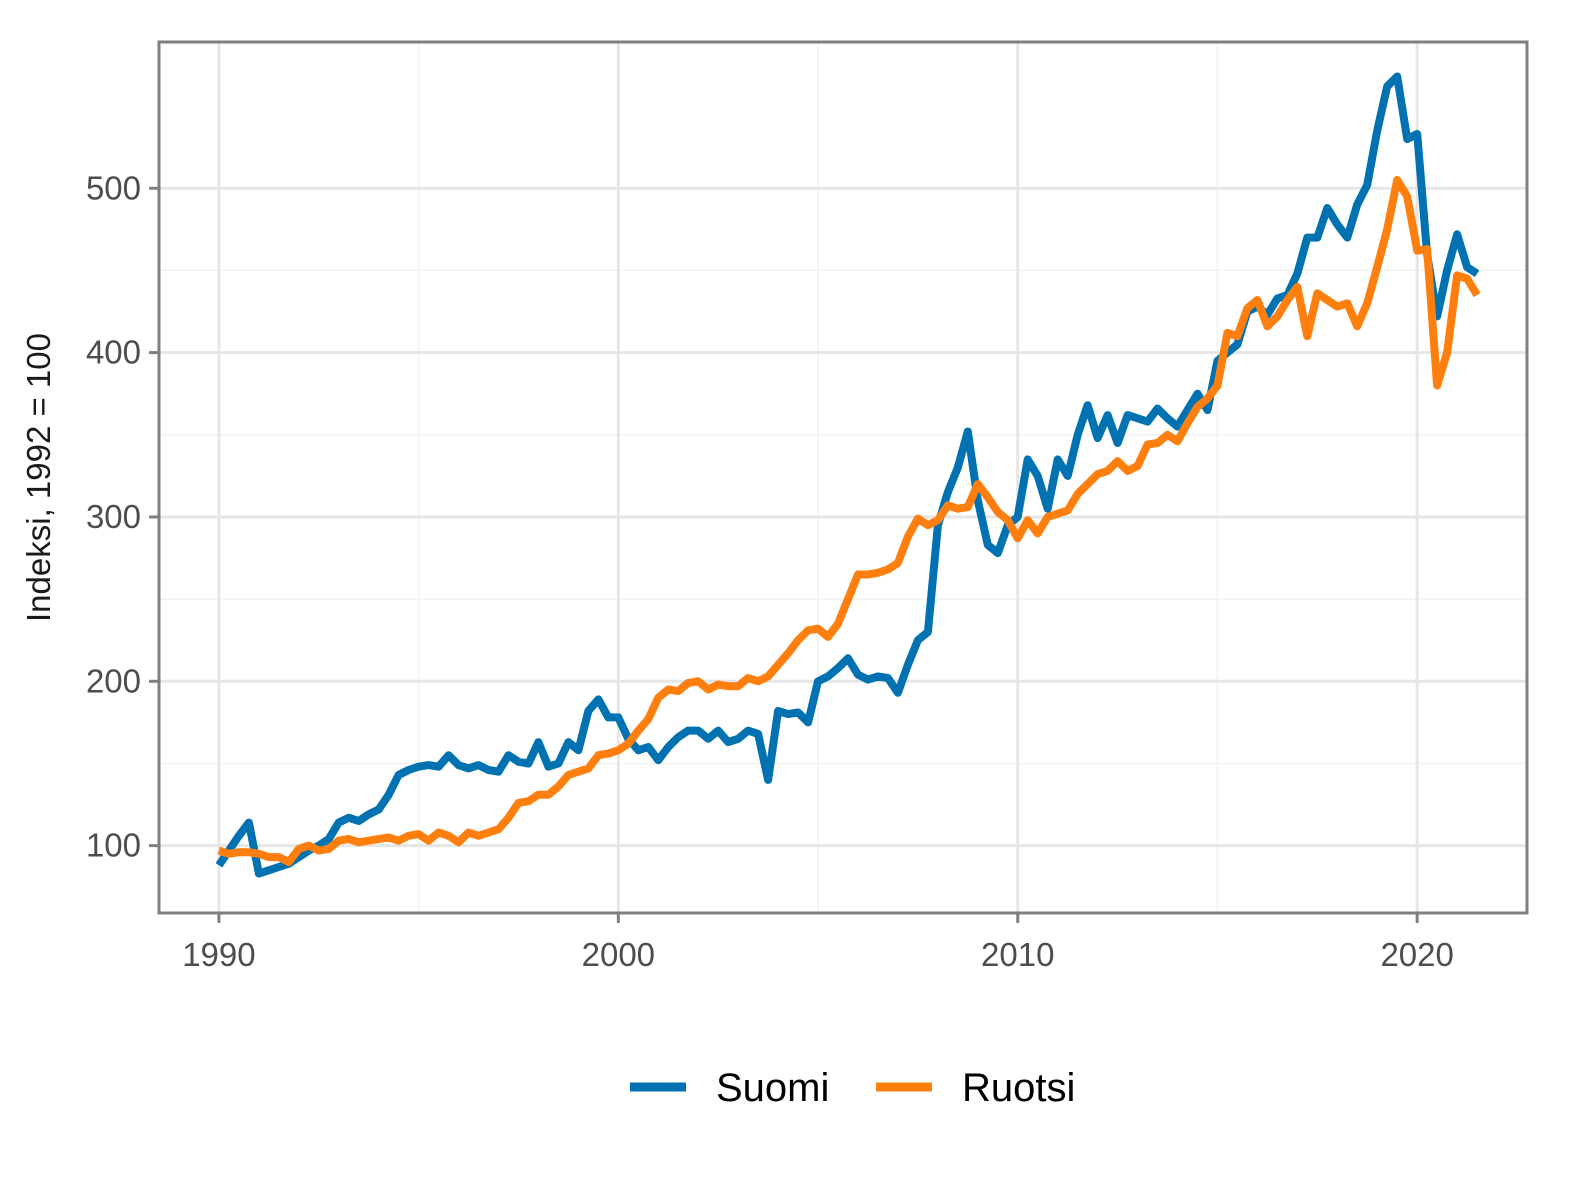 Image resolution: width=1594 pixels, height=1181 pixels. What do you see at coordinates (1416, 954) in the screenshot?
I see `x-tick-label: 2020` at bounding box center [1416, 954].